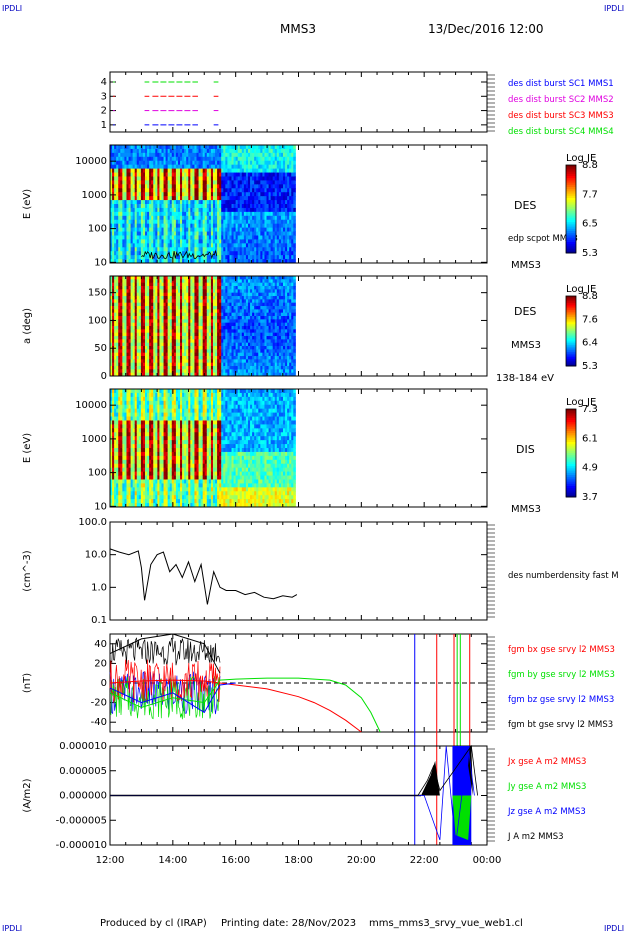 This screenshot has width=630, height=934. I want to click on des-energy-ylabel: E (eV), so click(27, 204).